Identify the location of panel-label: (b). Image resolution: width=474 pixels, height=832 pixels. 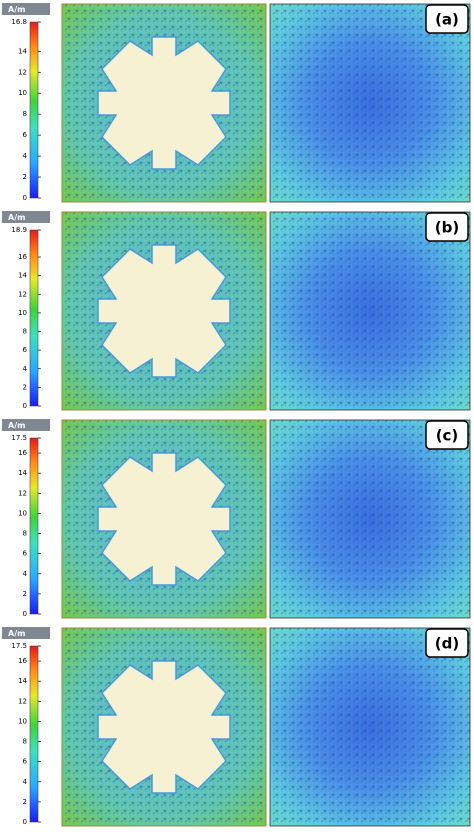
(447, 228).